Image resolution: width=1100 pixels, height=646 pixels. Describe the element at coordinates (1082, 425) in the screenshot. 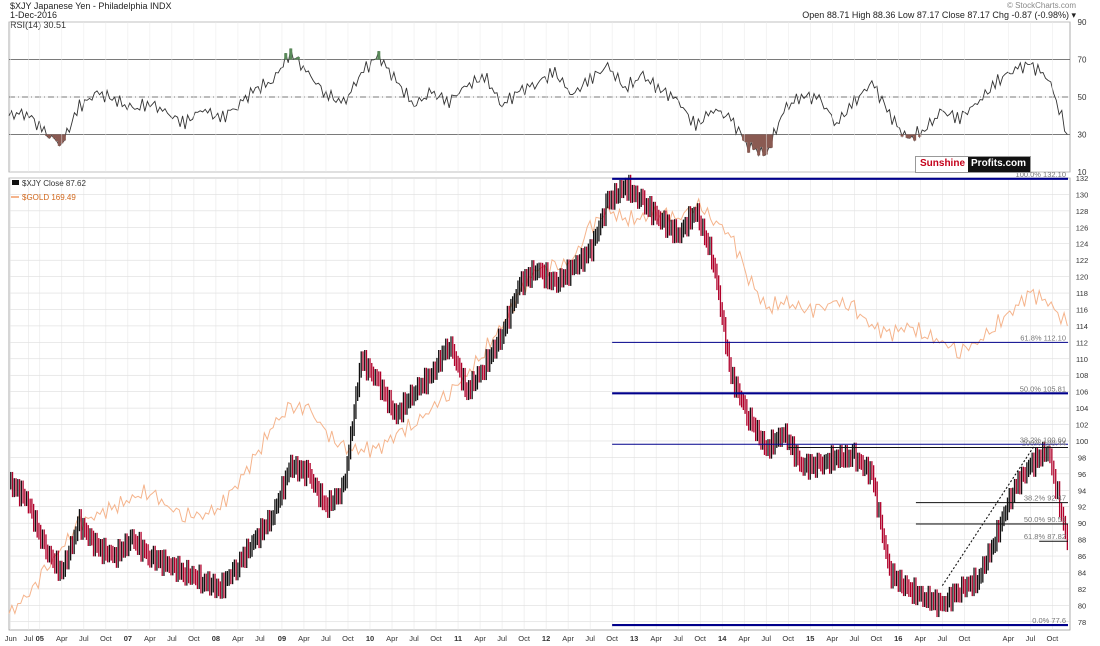

I see `price-y-tick-label: 102` at that location.